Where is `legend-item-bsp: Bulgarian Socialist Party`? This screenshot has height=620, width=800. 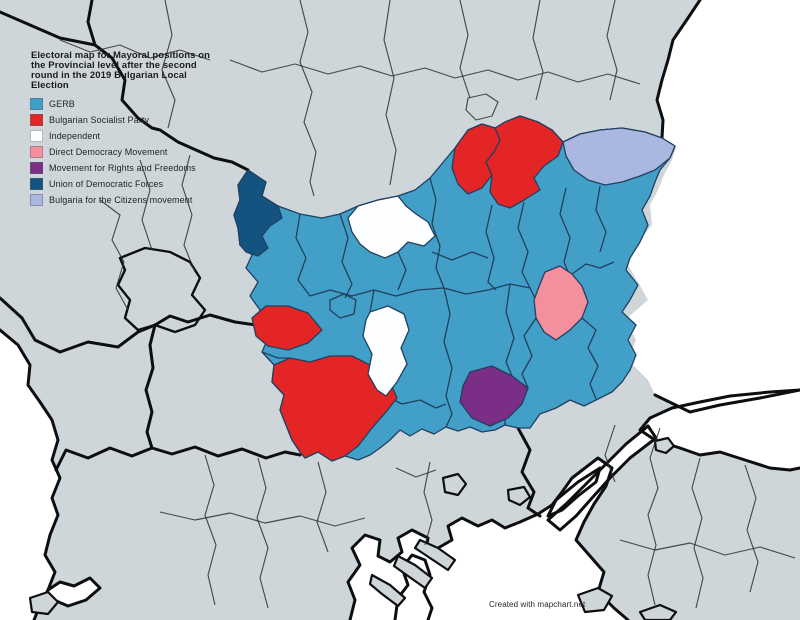 legend-item-bsp: Bulgarian Socialist Party is located at coordinates (113, 120).